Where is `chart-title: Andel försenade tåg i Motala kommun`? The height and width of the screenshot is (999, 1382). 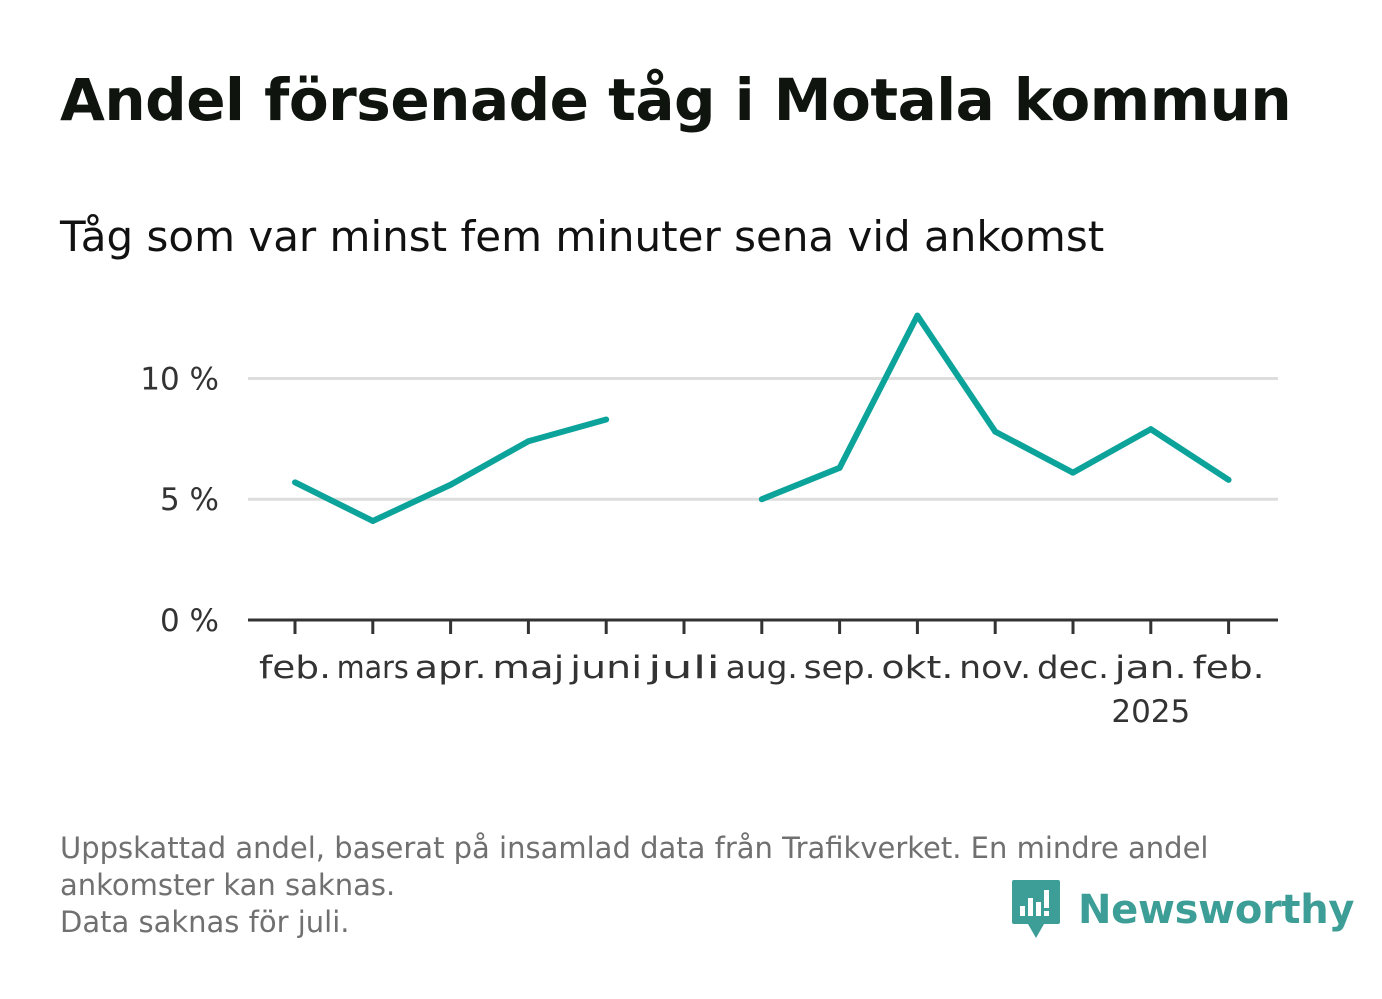 chart-title: Andel försenade tåg i Motala kommun is located at coordinates (676, 100).